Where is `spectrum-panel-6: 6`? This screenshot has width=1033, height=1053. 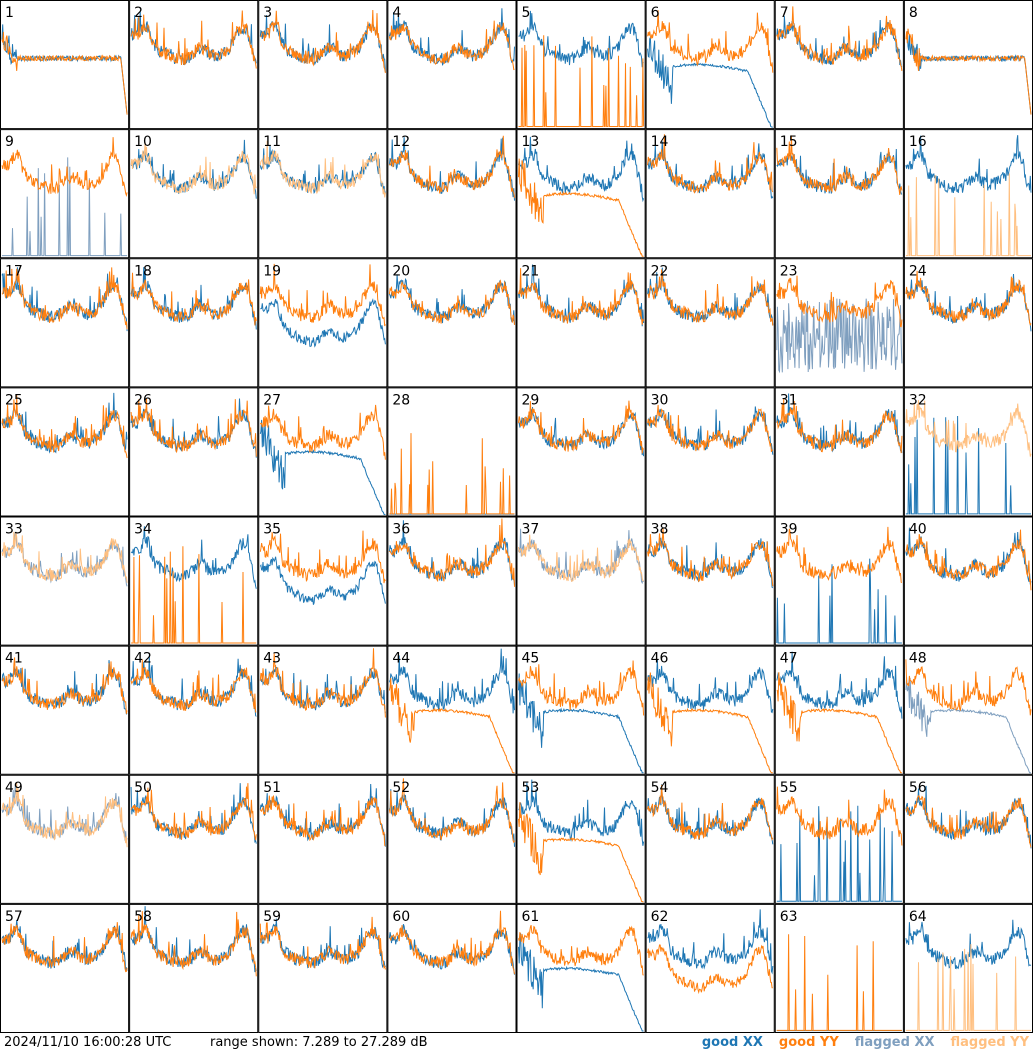 spectrum-panel-6: 6 is located at coordinates (710, 65).